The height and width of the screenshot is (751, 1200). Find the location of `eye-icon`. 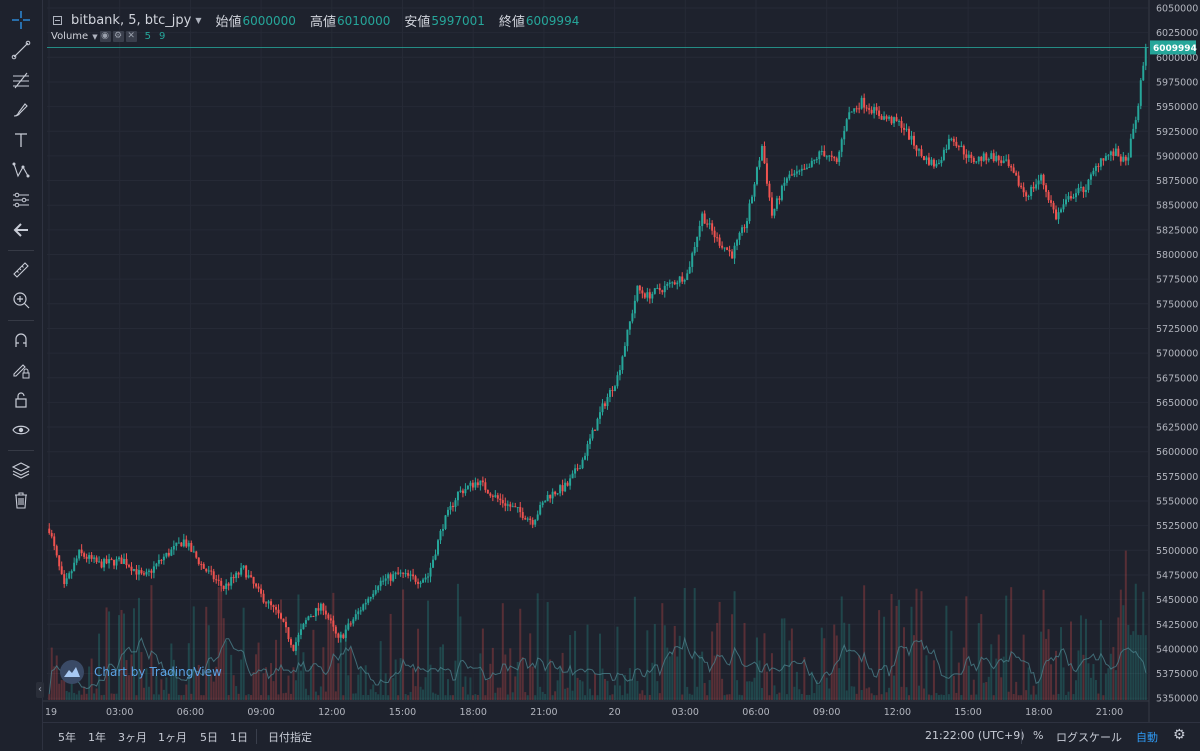

eye-icon is located at coordinates (21, 430).